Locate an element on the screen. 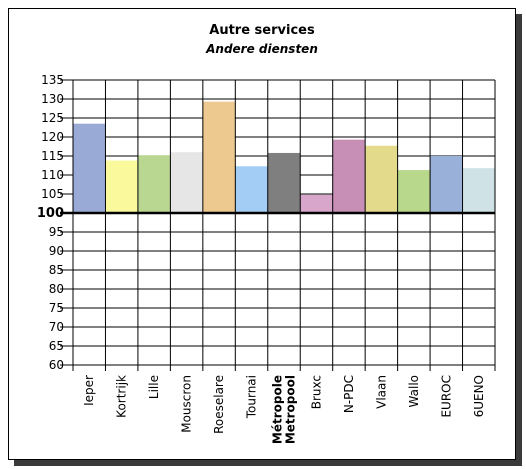  y-tick-label: 70 is located at coordinates (56, 327).